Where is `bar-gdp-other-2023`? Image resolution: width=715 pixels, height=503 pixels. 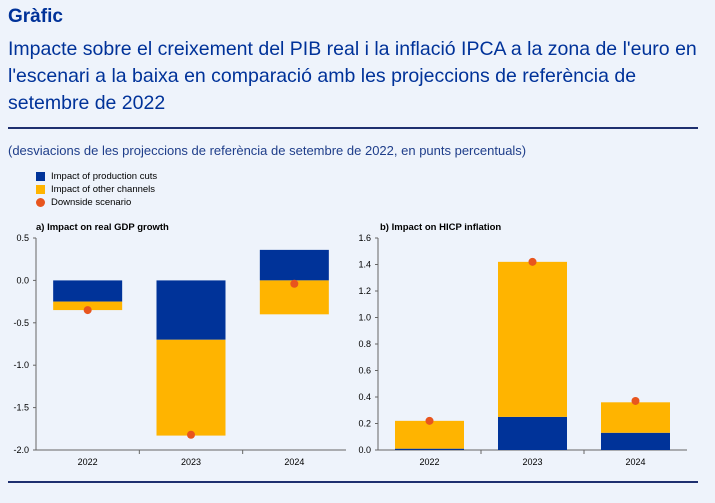
bar-gdp-other-2023 is located at coordinates (191, 387).